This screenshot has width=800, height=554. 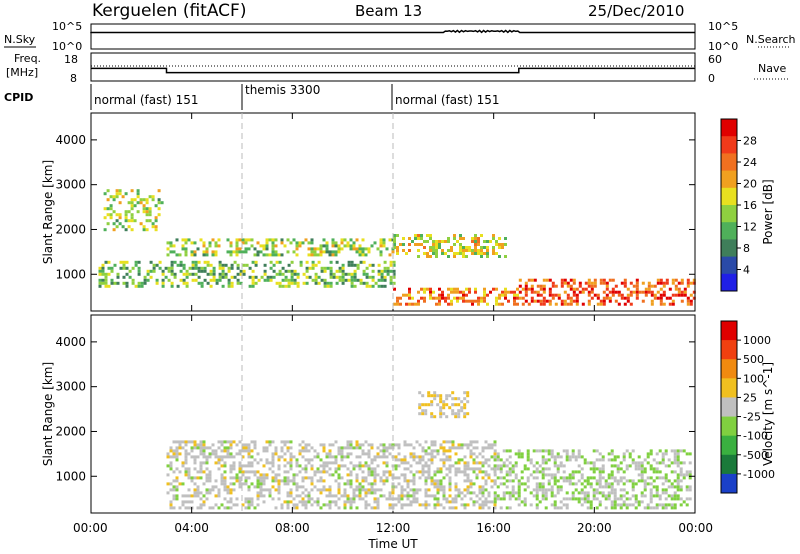 What do you see at coordinates (70, 185) in the screenshot?
I see `y-tick-label: 3000` at bounding box center [70, 185].